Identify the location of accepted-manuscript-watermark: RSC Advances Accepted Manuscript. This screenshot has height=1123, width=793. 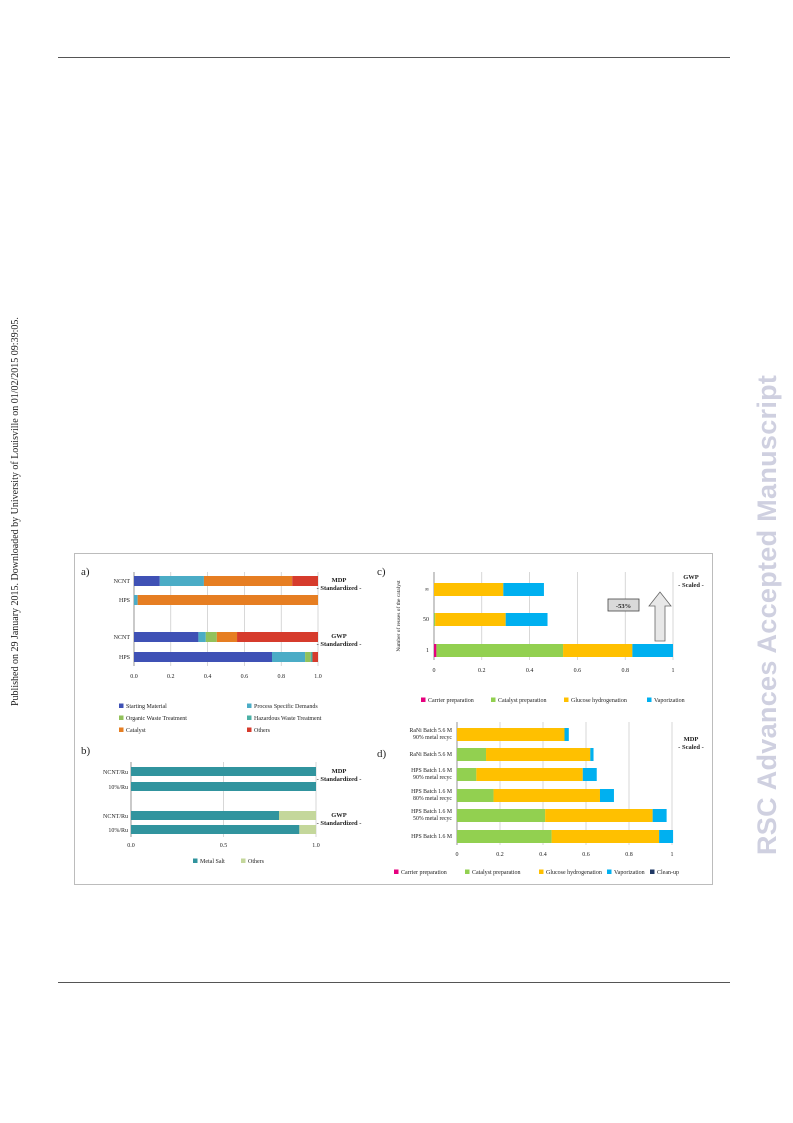
(767, 614).